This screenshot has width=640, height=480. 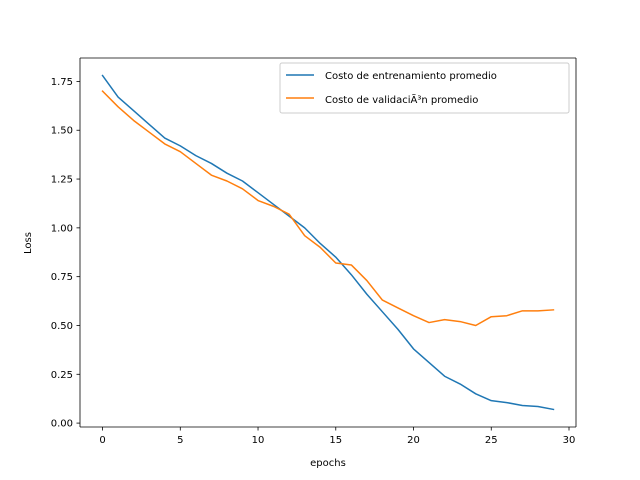 I want to click on x-tick-label: 10, so click(x=258, y=440).